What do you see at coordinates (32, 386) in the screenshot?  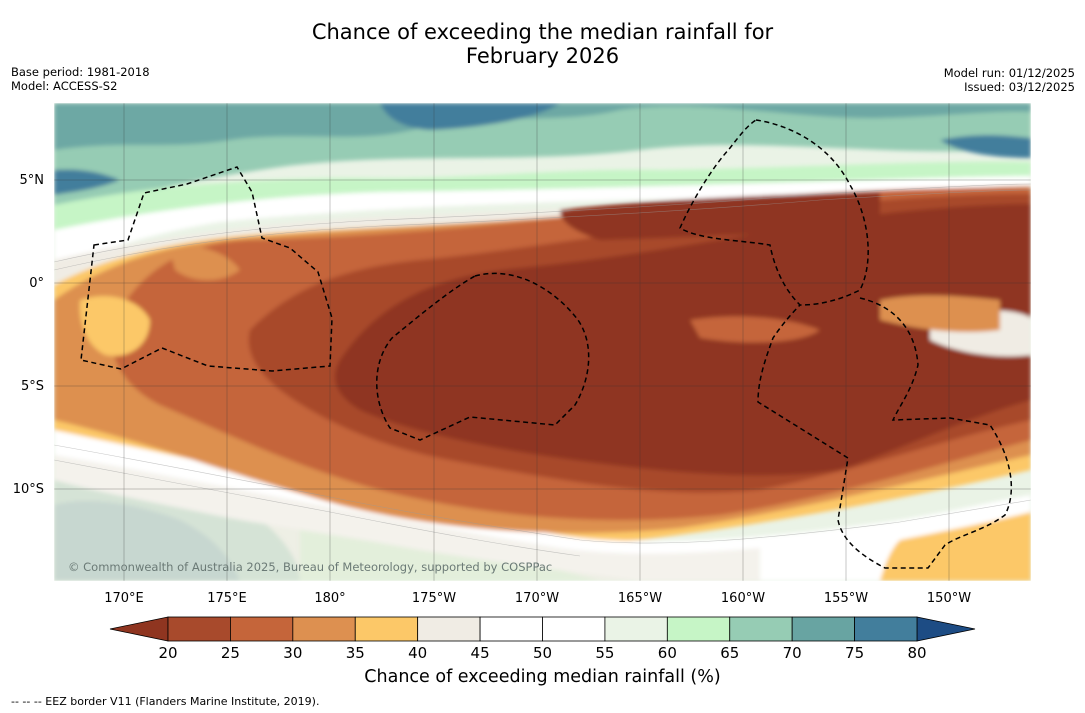 I see `lat-label-5s: 5°S` at bounding box center [32, 386].